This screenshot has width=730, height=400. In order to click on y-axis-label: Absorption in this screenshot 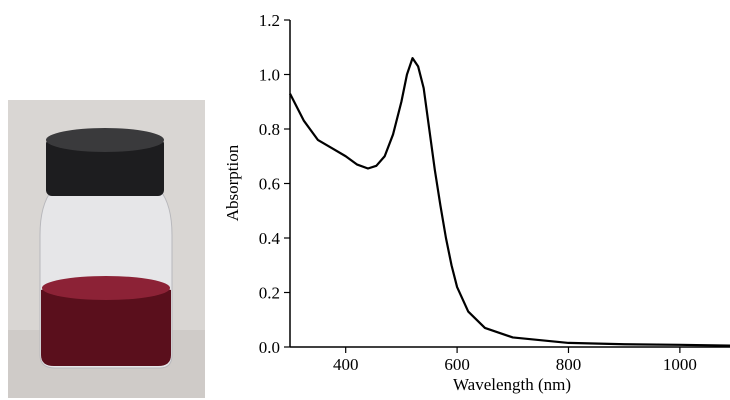, I will do `click(232, 182)`.